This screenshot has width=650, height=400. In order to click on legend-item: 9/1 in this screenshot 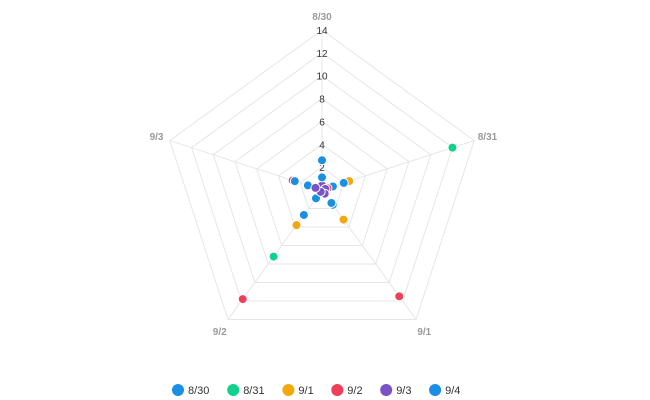, I will do `click(298, 390)`.